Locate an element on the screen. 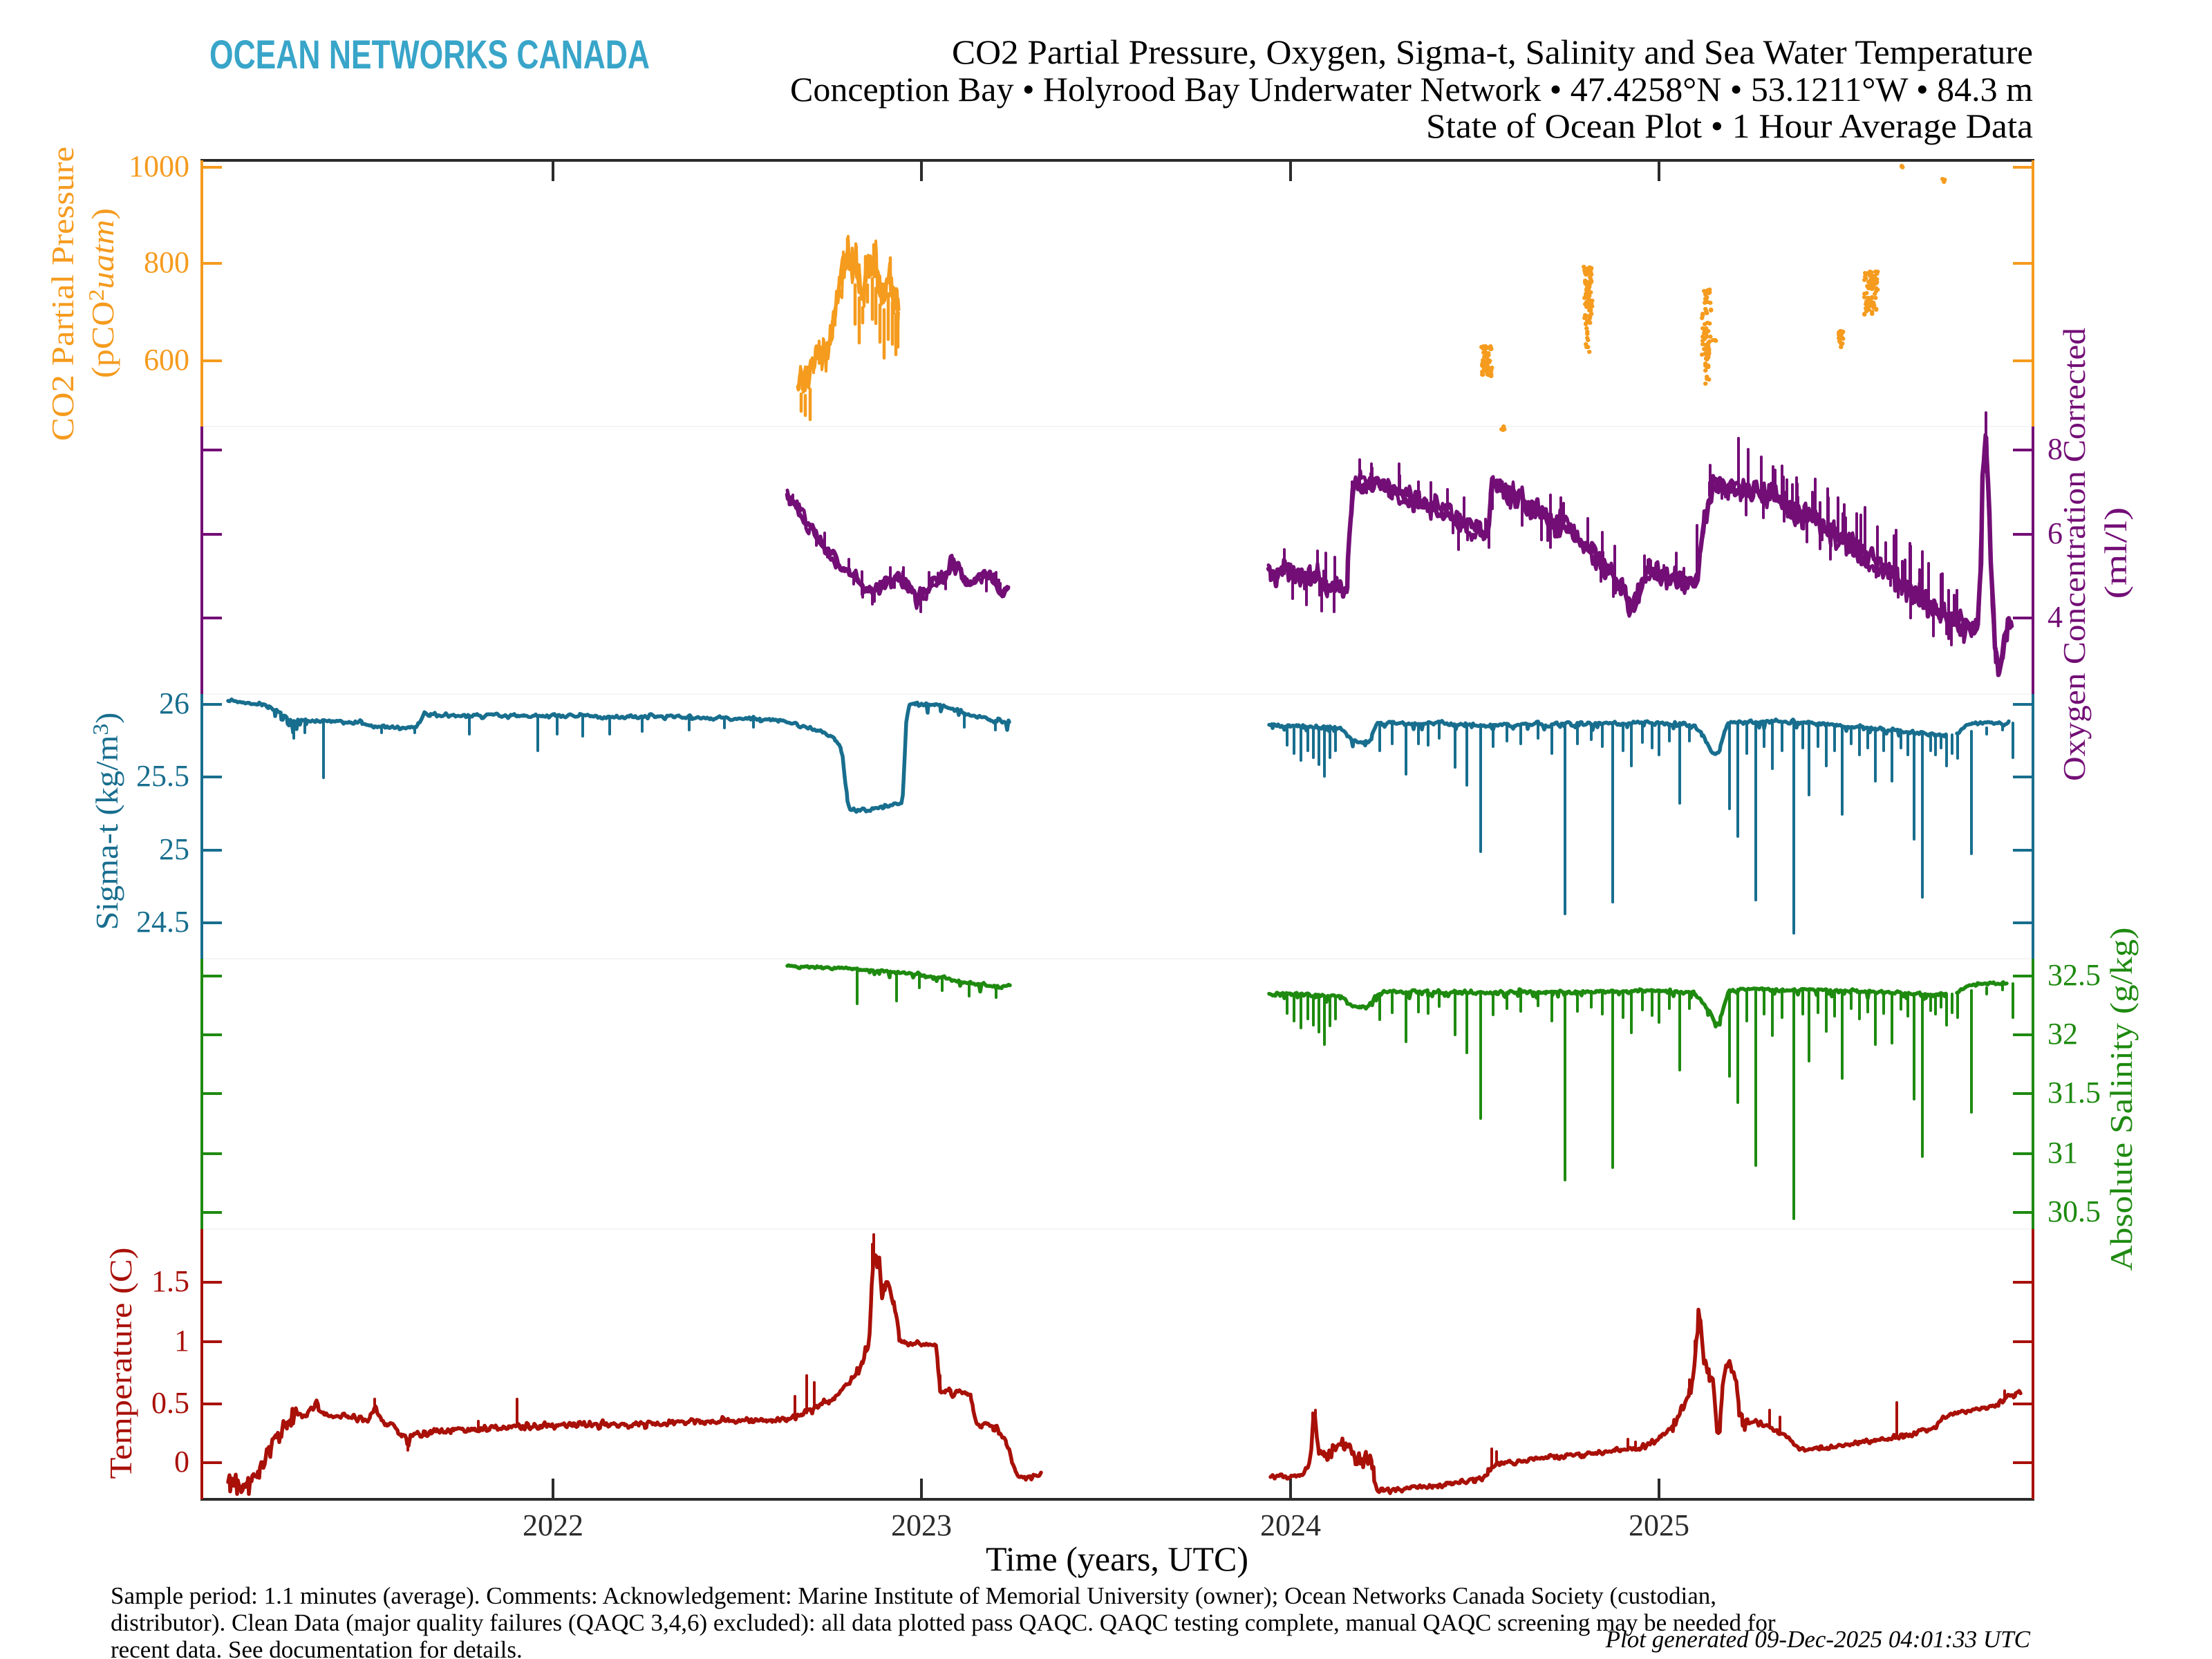 The height and width of the screenshot is (1659, 2212). svg-text: 32.5 is located at coordinates (2074, 975).